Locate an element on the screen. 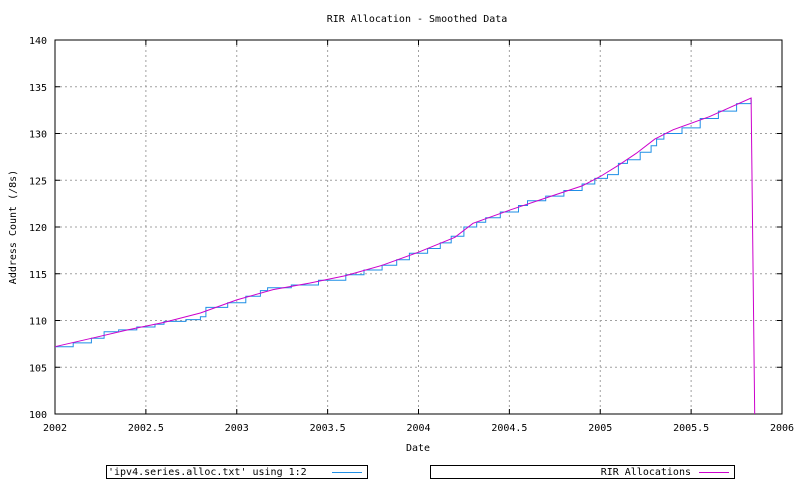 Image resolution: width=800 pixels, height=480 pixels. x-tick-label: 2003 is located at coordinates (237, 428).